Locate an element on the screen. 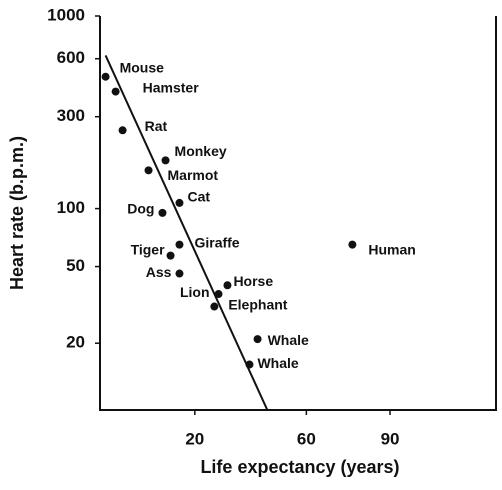 Image resolution: width=502 pixels, height=490 pixels. x-tick-label: 60 is located at coordinates (306, 438).